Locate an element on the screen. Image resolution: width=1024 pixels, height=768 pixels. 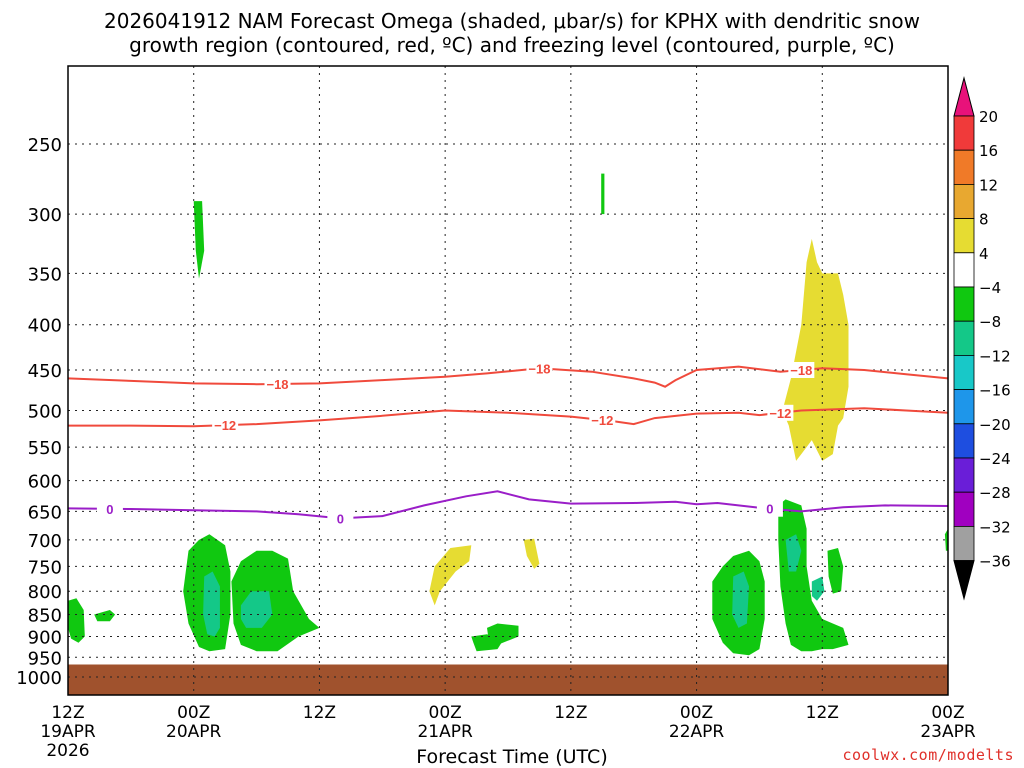
credit-link: coolwx.com/modelts is located at coordinates (928, 755).